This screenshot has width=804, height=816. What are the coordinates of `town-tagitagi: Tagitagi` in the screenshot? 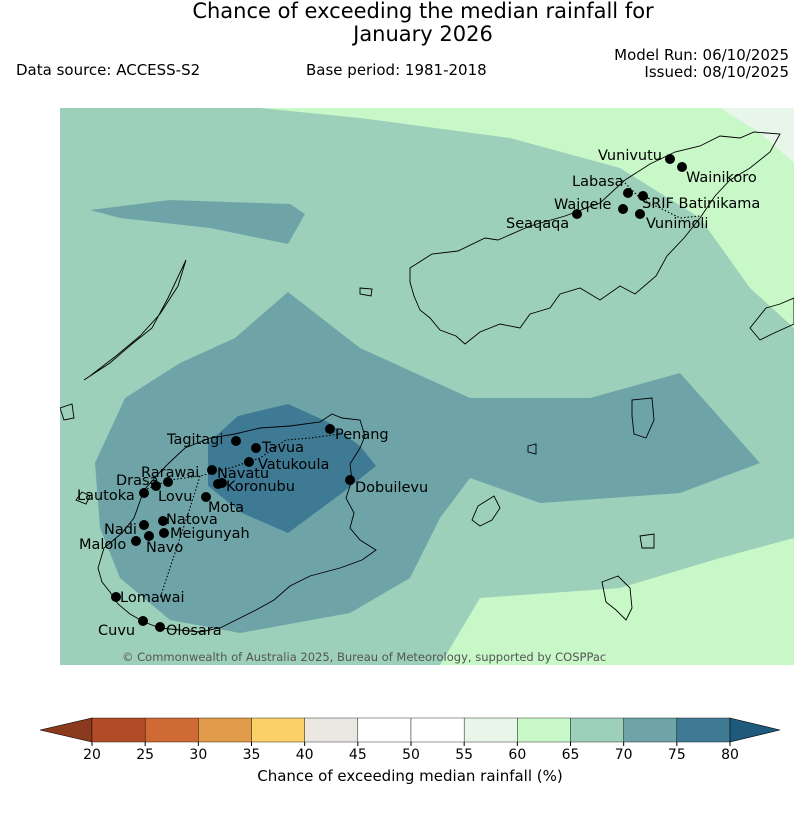 It's located at (203, 440).